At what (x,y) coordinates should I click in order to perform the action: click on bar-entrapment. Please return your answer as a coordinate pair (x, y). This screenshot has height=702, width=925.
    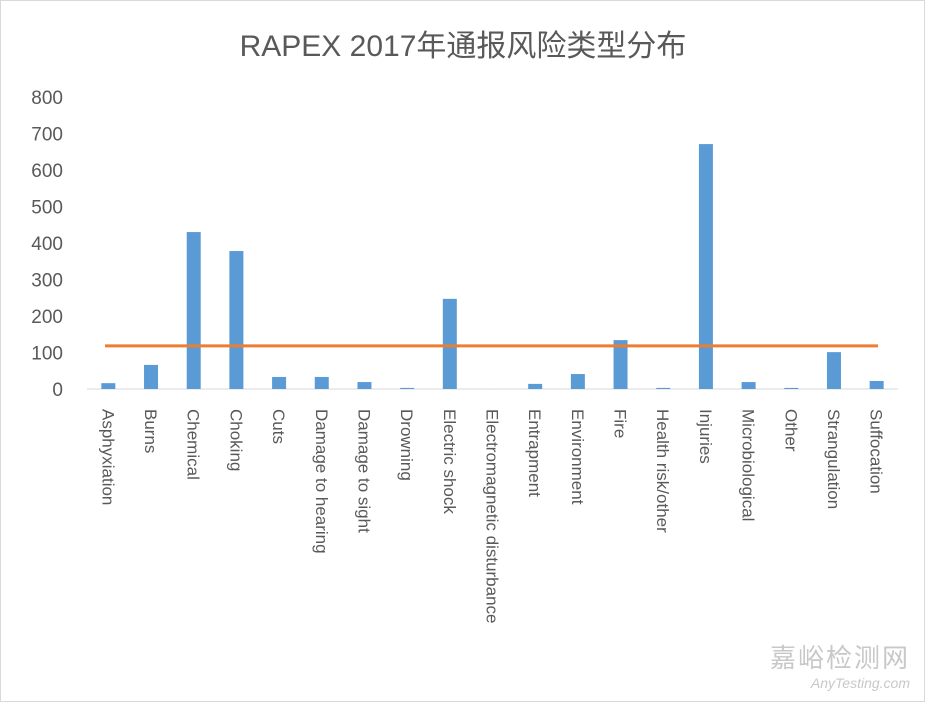
    Looking at the image, I should click on (535, 386).